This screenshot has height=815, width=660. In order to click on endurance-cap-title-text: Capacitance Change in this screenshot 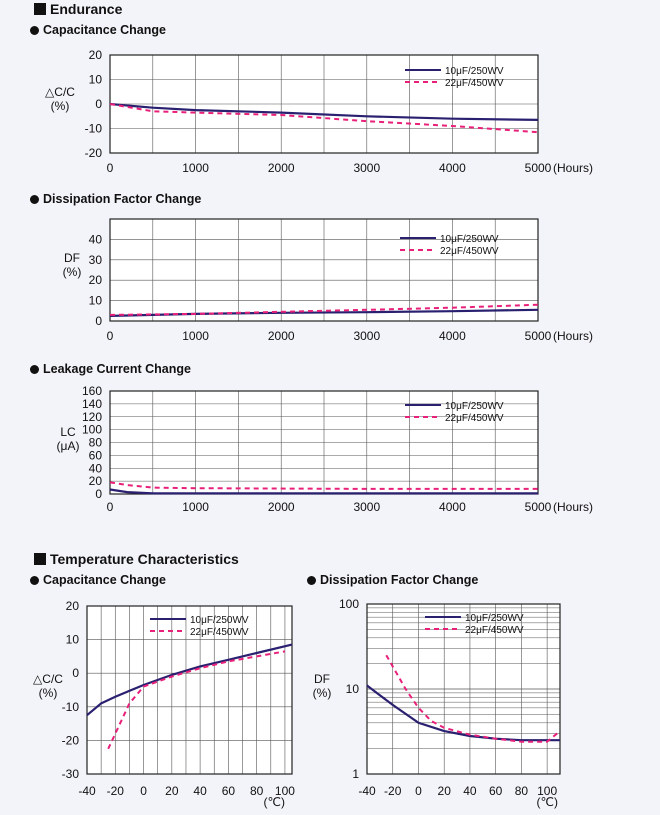, I will do `click(104, 30)`.